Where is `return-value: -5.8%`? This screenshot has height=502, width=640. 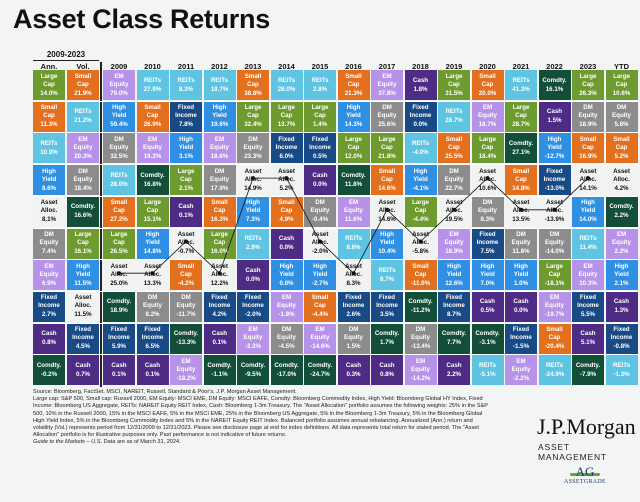 return-value: -5.8% is located at coordinates (420, 251).